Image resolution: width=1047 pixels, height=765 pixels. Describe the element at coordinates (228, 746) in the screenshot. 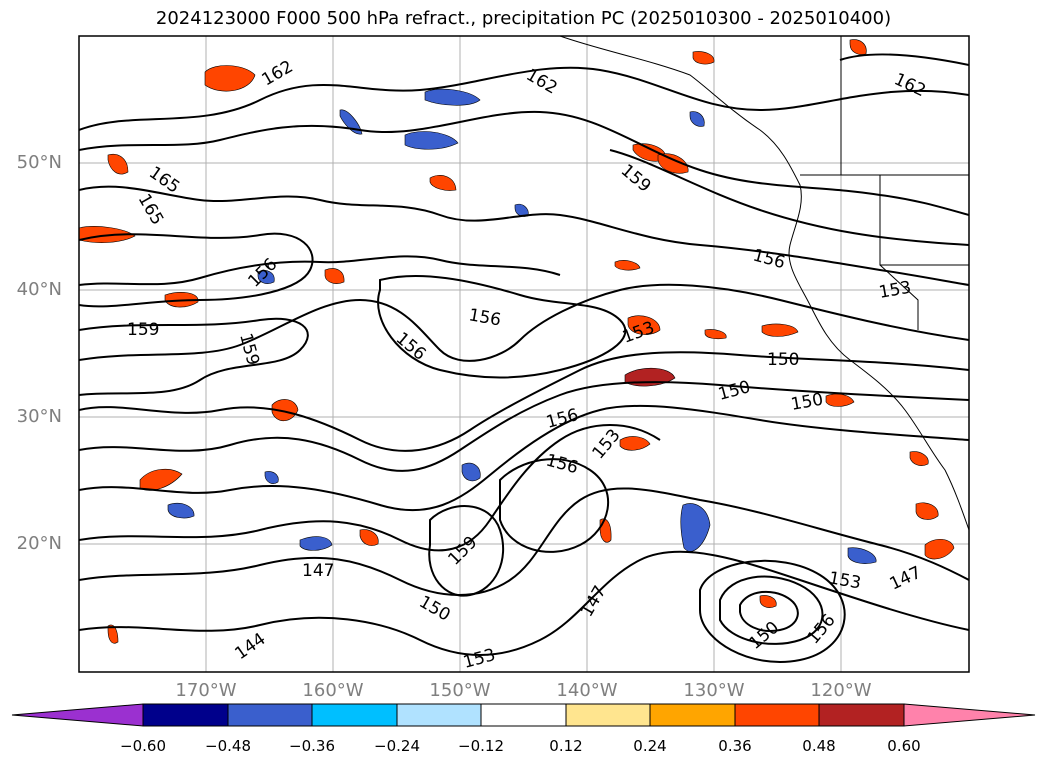

I see `colorbar-tick-label: −0.48` at that location.